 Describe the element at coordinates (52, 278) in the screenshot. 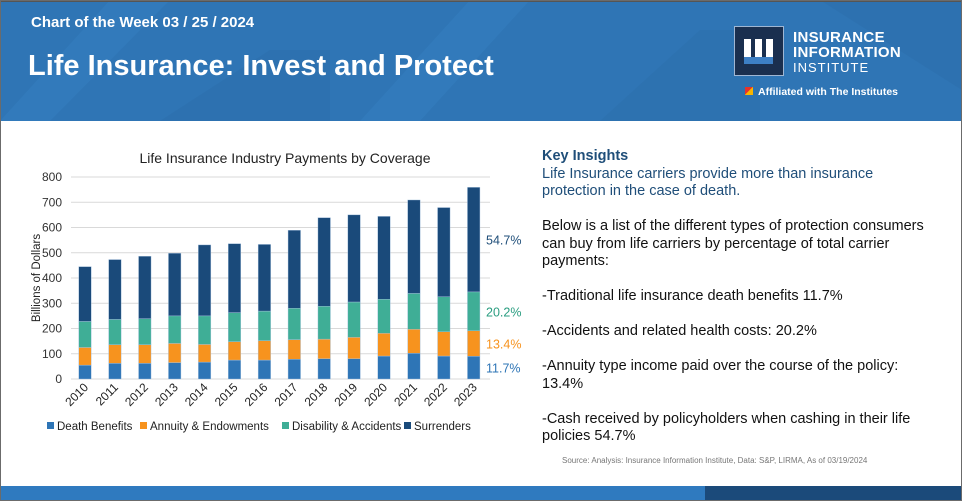

I see `y-tick-label: 400` at that location.